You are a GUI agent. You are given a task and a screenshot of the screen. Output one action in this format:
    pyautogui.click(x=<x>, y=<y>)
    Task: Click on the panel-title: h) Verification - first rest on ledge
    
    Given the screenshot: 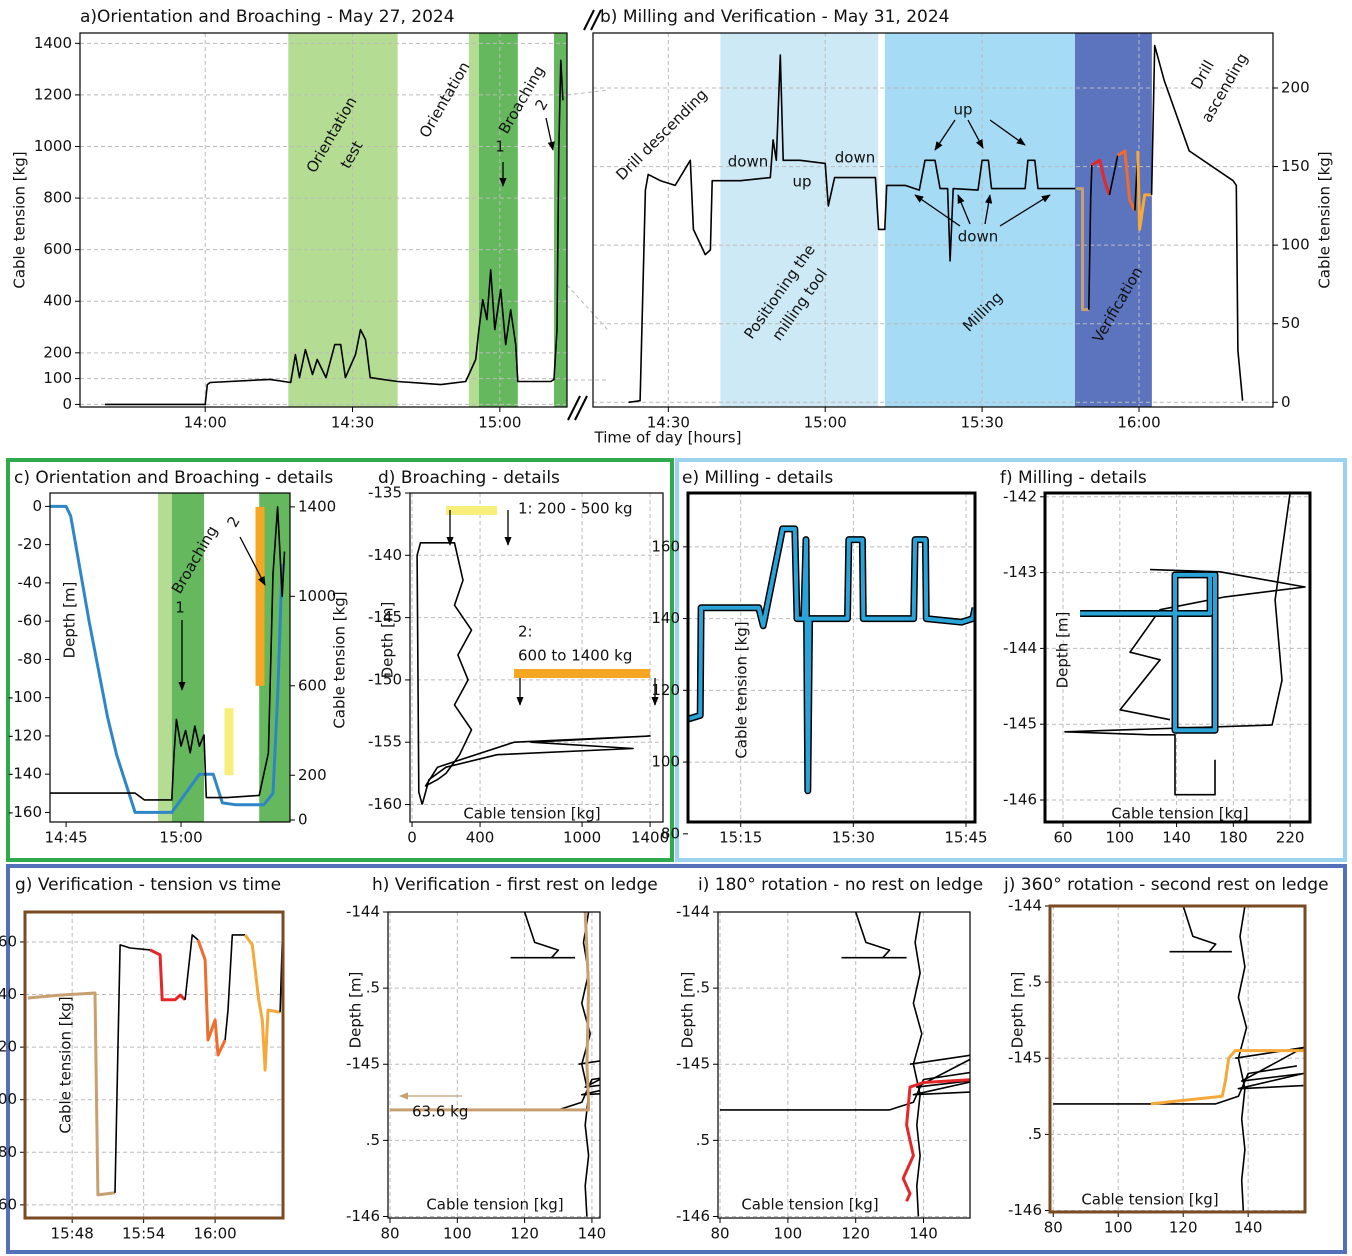 What is the action you would take?
    pyautogui.click(x=515, y=885)
    